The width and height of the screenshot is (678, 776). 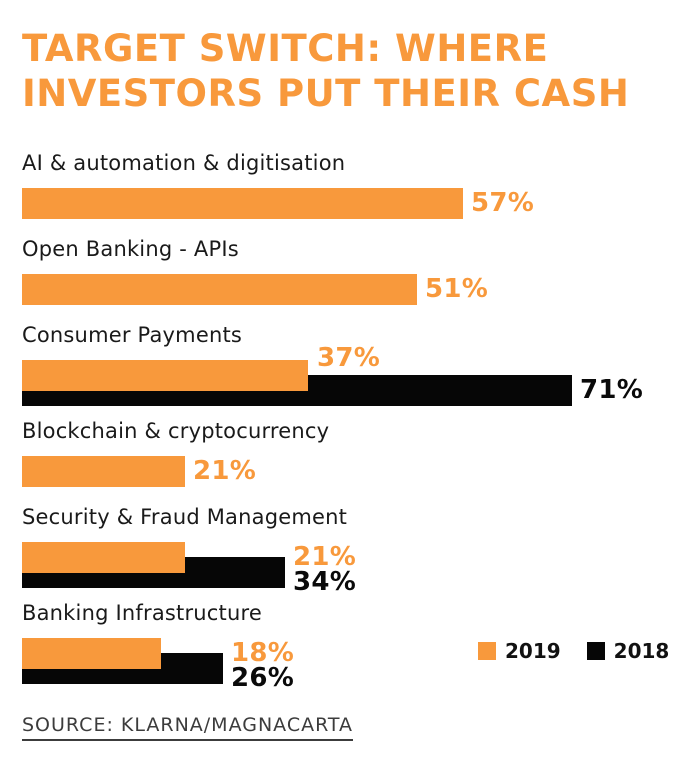 What do you see at coordinates (457, 289) in the screenshot?
I see `value-label-2019: 51%` at bounding box center [457, 289].